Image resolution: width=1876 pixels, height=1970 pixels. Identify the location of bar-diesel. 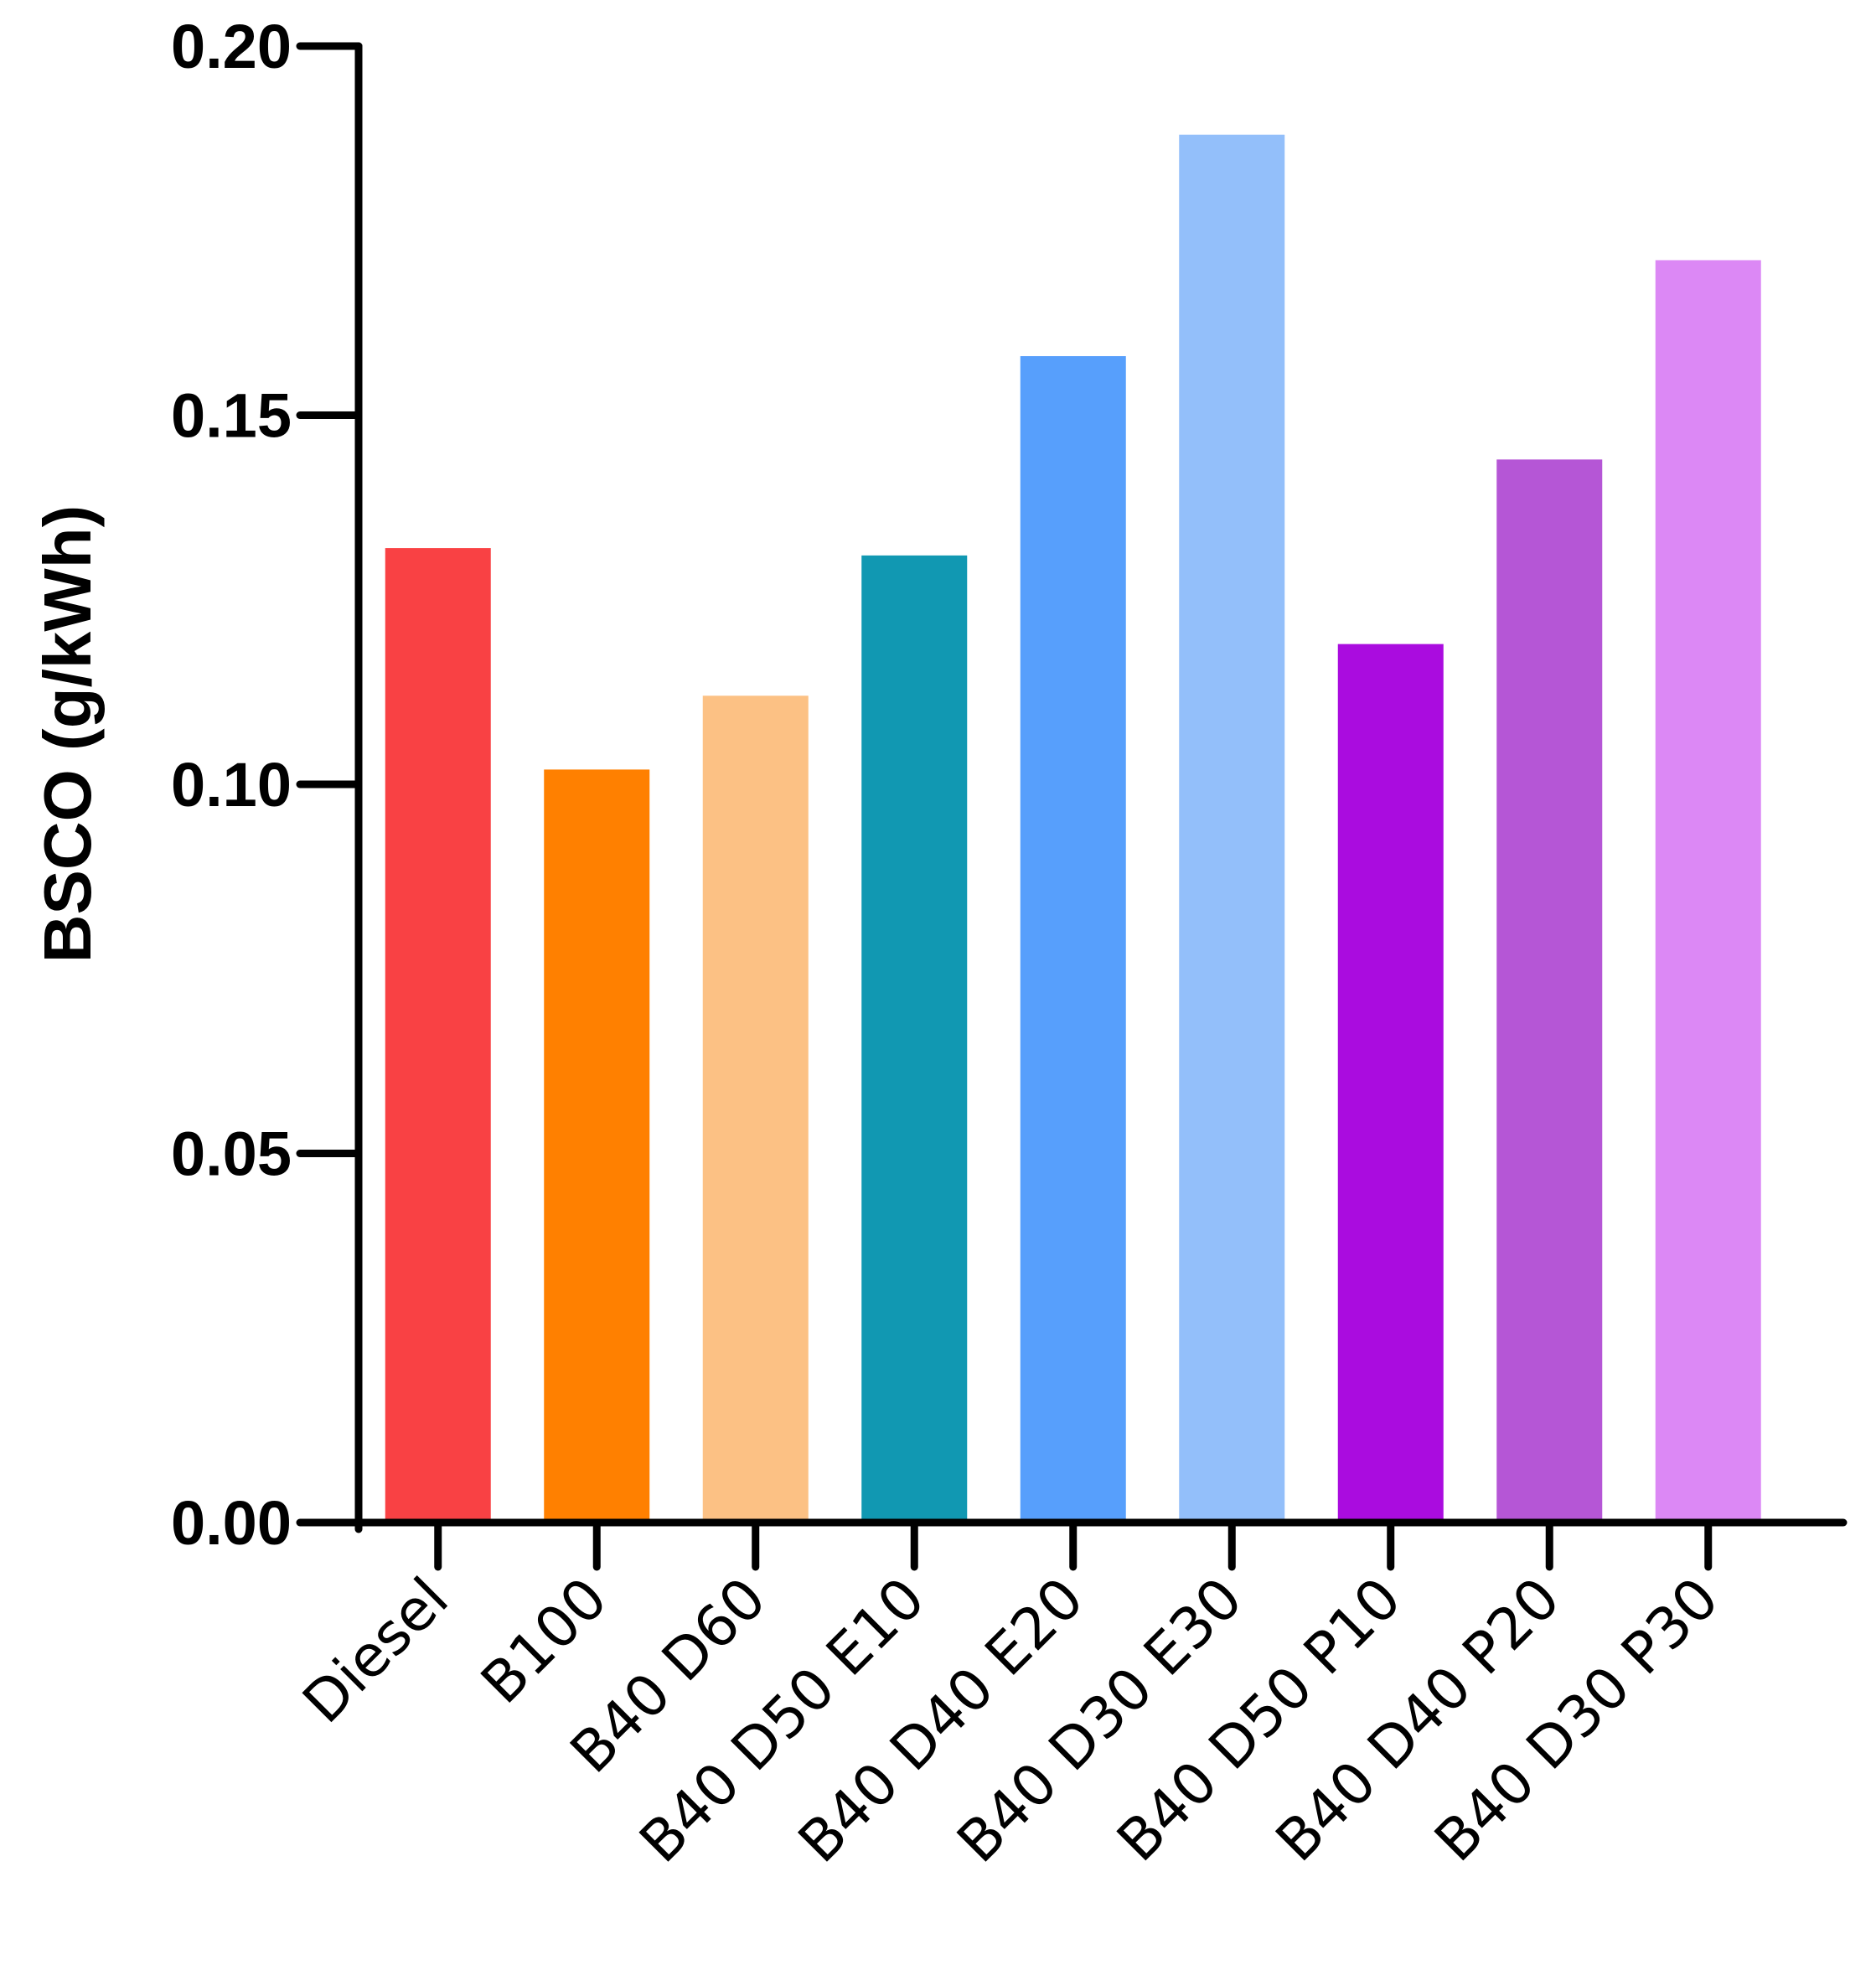
(438, 1036).